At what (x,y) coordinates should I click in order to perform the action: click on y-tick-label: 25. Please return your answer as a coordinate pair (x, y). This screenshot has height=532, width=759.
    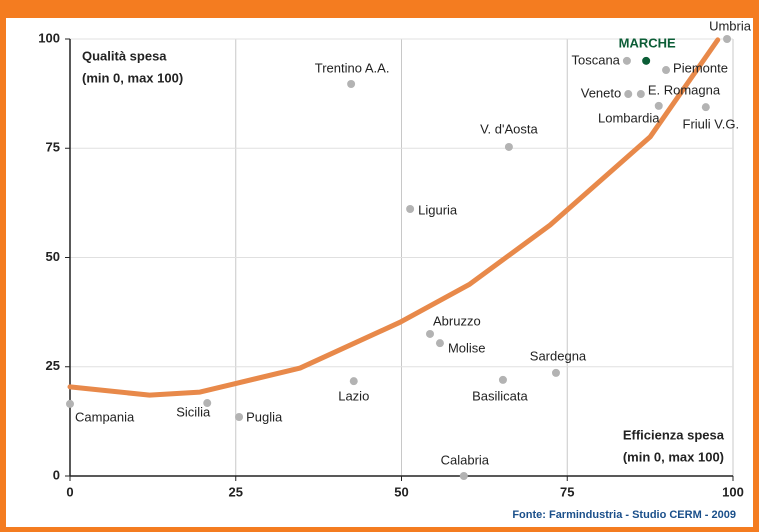
    Looking at the image, I should click on (53, 365).